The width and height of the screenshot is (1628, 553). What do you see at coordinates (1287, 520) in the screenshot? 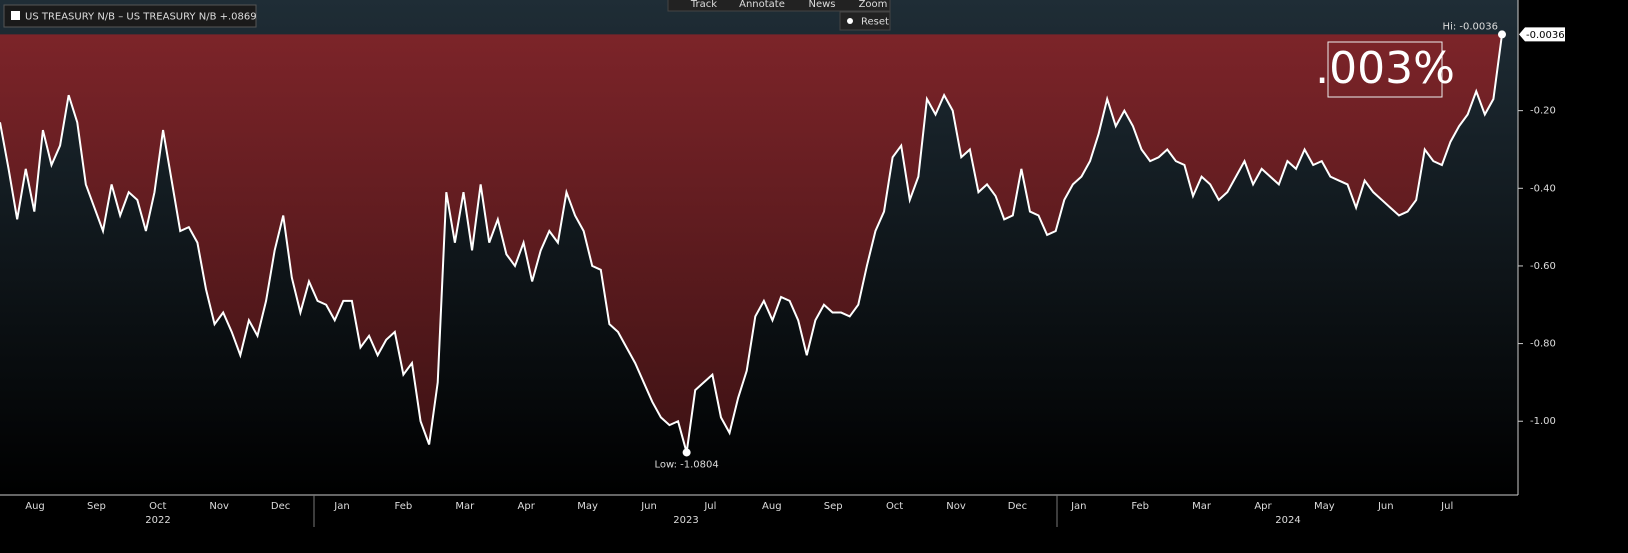
I see `year-label: 2024` at bounding box center [1287, 520].